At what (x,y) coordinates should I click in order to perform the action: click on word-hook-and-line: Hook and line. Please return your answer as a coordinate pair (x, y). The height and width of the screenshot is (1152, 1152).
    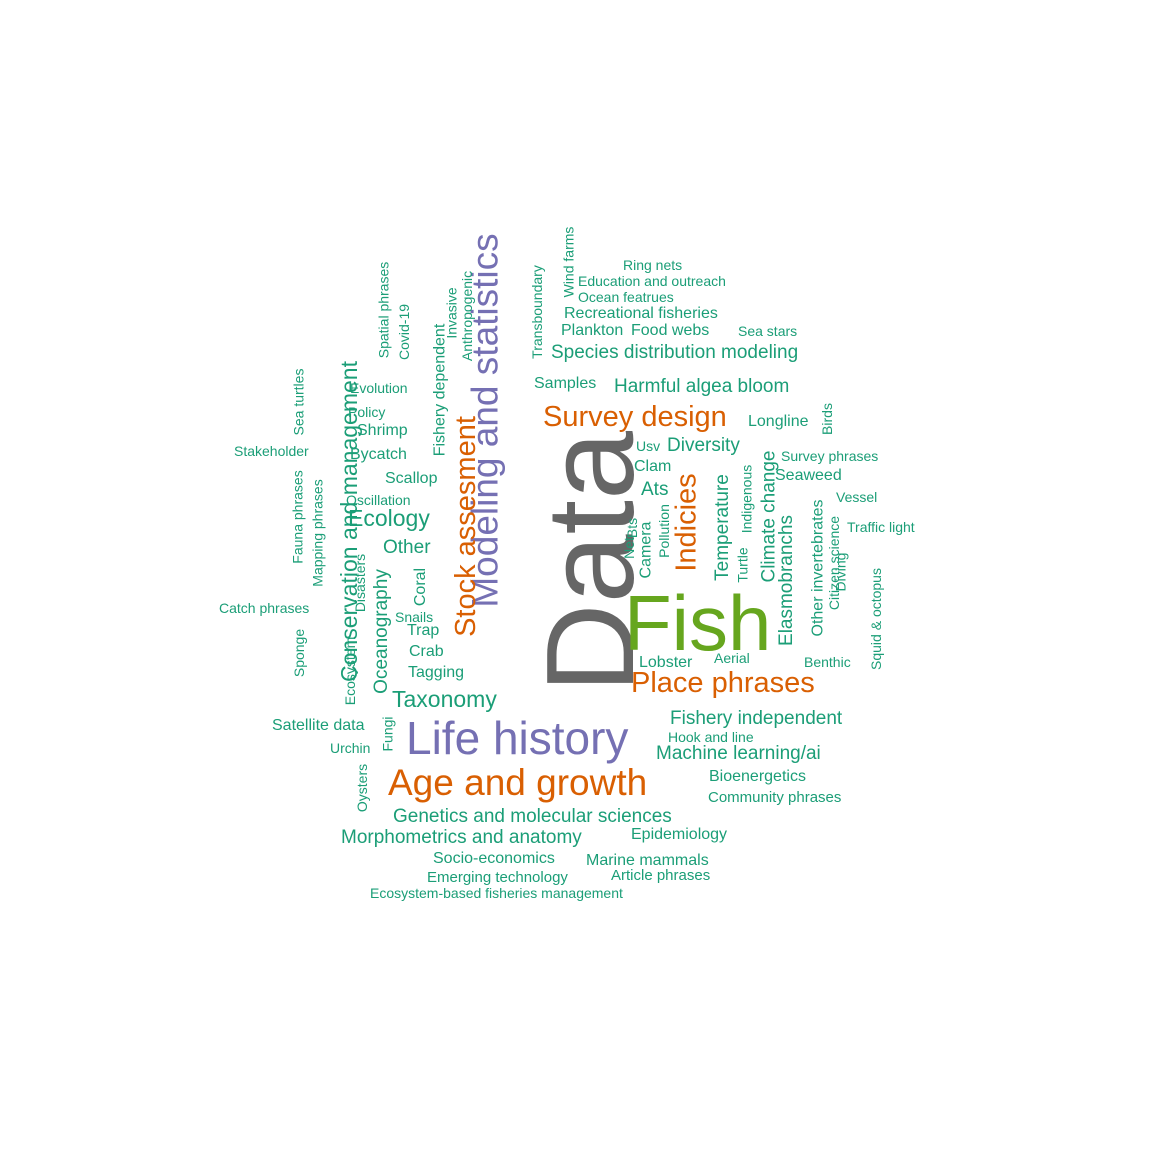
    Looking at the image, I should click on (711, 737).